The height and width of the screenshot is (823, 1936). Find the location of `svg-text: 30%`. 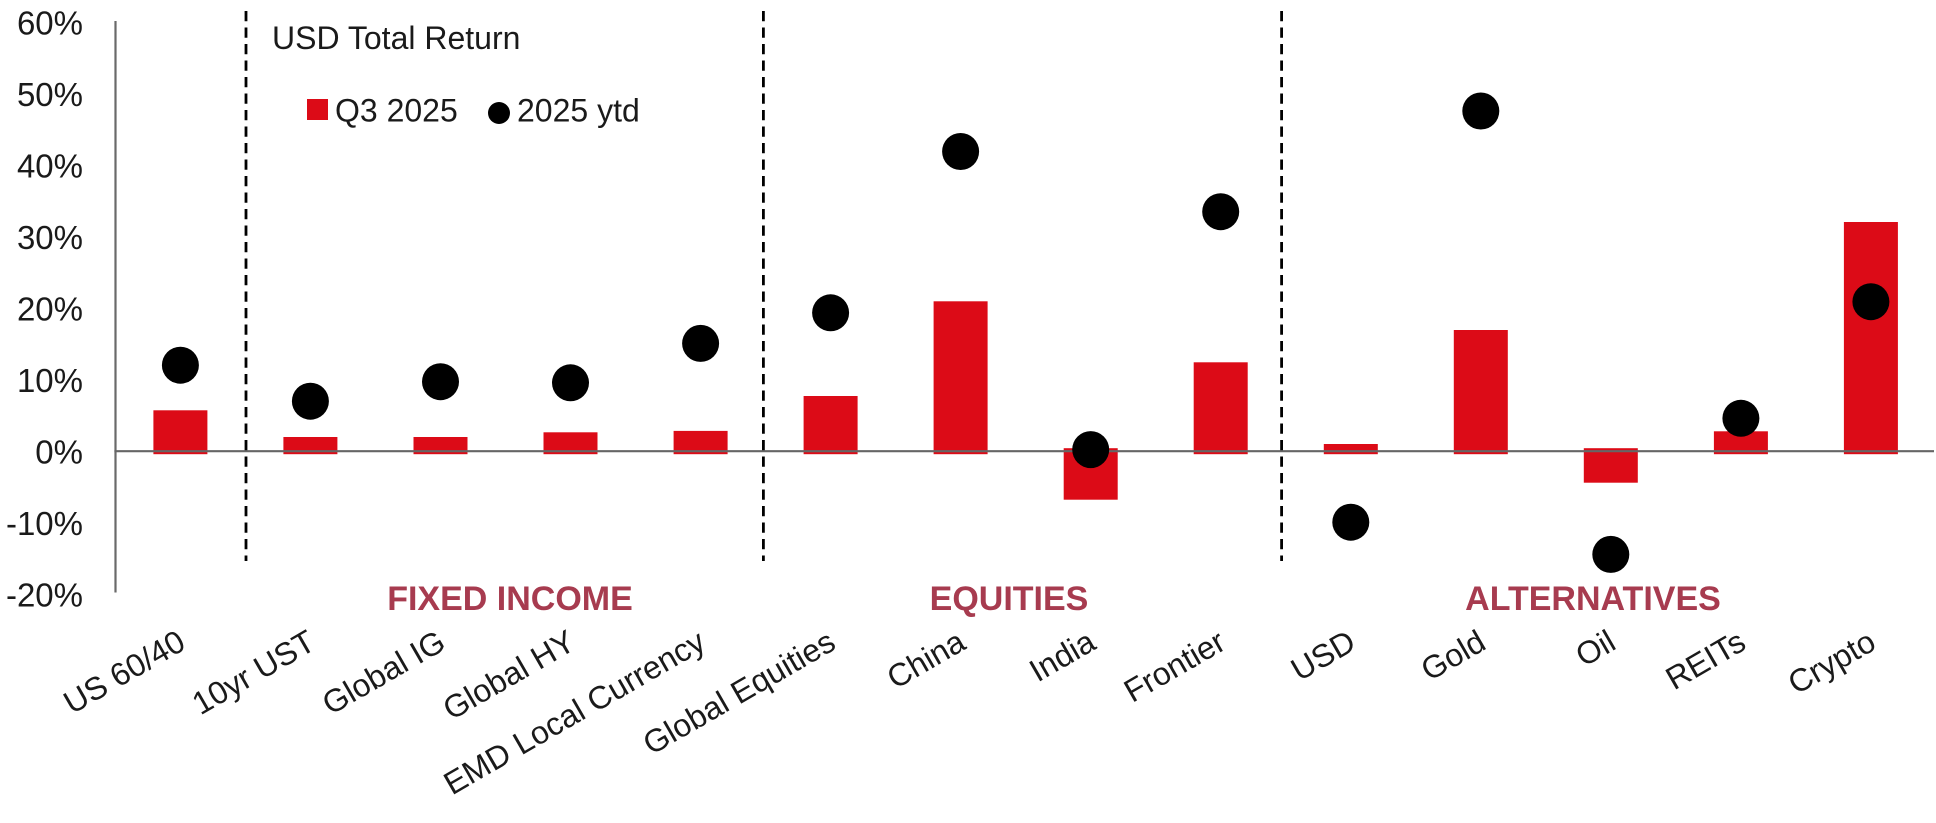

svg-text: 30% is located at coordinates (50, 237).